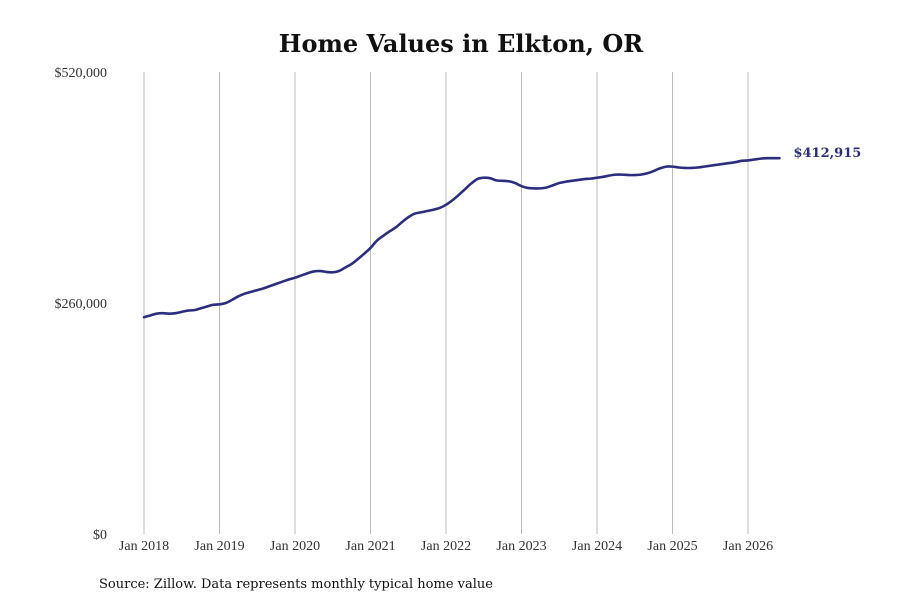 This screenshot has width=900, height=600. What do you see at coordinates (461, 43) in the screenshot?
I see `chart-title: Home Values in Elkton, OR` at bounding box center [461, 43].